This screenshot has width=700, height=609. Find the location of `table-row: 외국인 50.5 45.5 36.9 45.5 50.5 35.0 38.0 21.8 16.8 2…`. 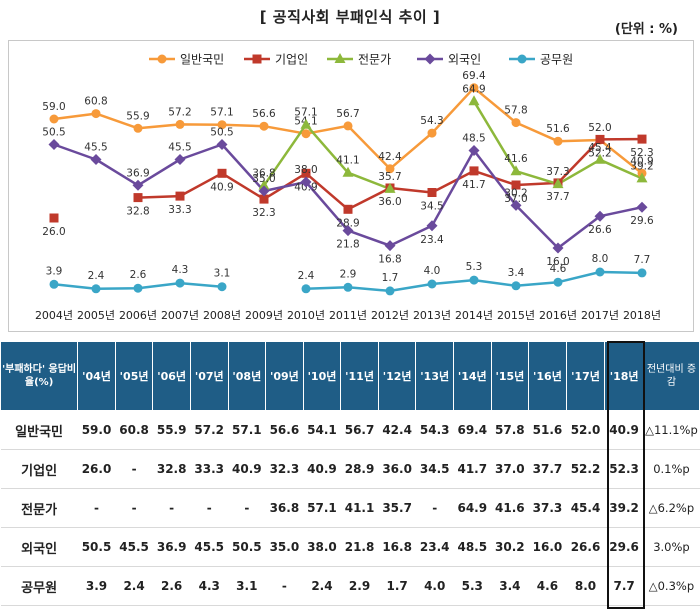

table-row: 외국인 50.5 45.5 36.9 45.5 50.5 35.0 38.0 21.8 16.8 2… is located at coordinates (350, 547).